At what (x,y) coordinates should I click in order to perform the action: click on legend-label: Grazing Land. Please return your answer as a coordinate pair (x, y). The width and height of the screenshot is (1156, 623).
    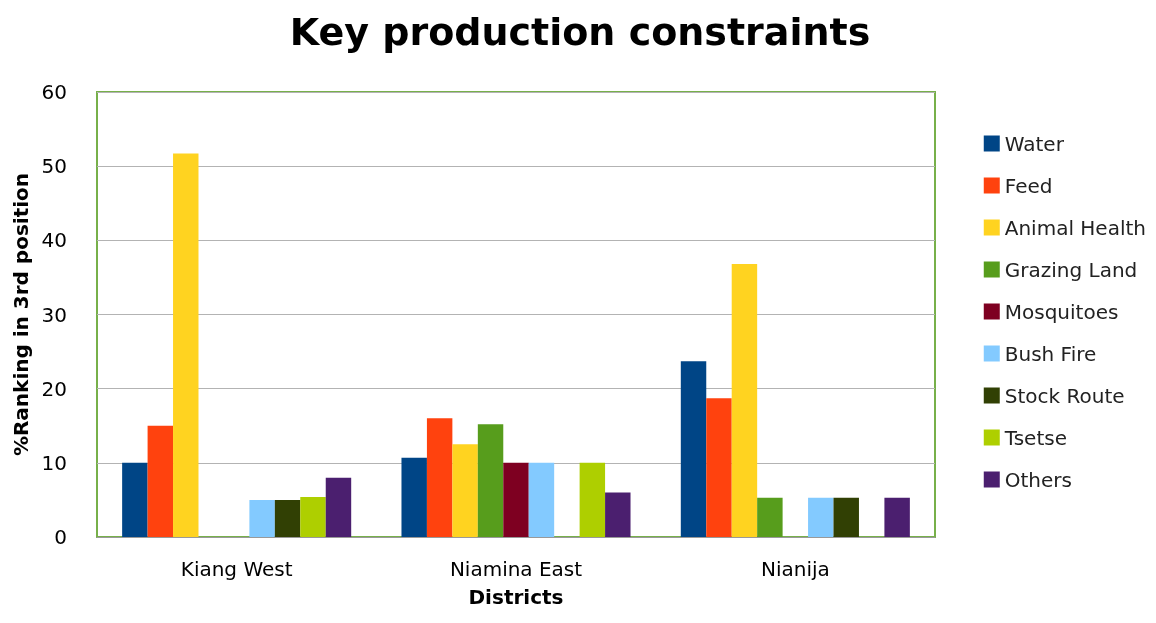
    Looking at the image, I should click on (1071, 269).